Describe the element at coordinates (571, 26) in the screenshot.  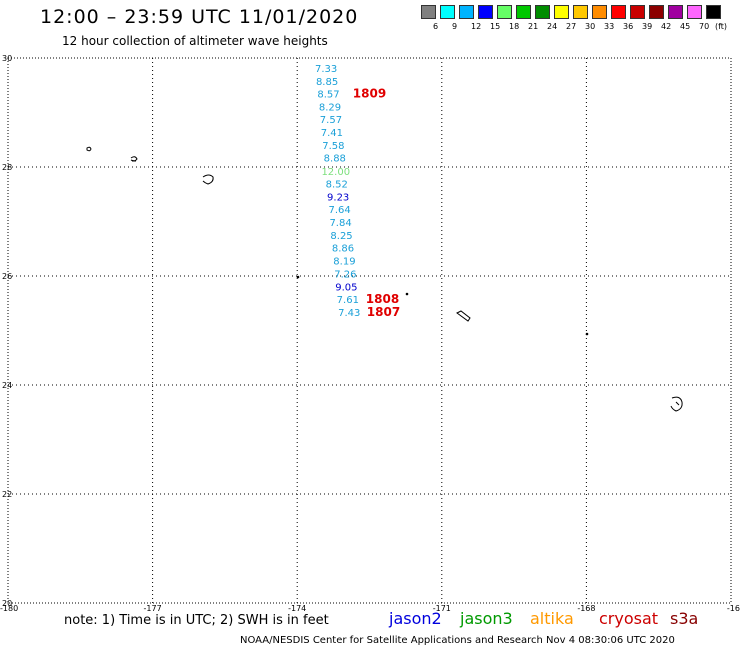
I see `legend-label: 27` at that location.